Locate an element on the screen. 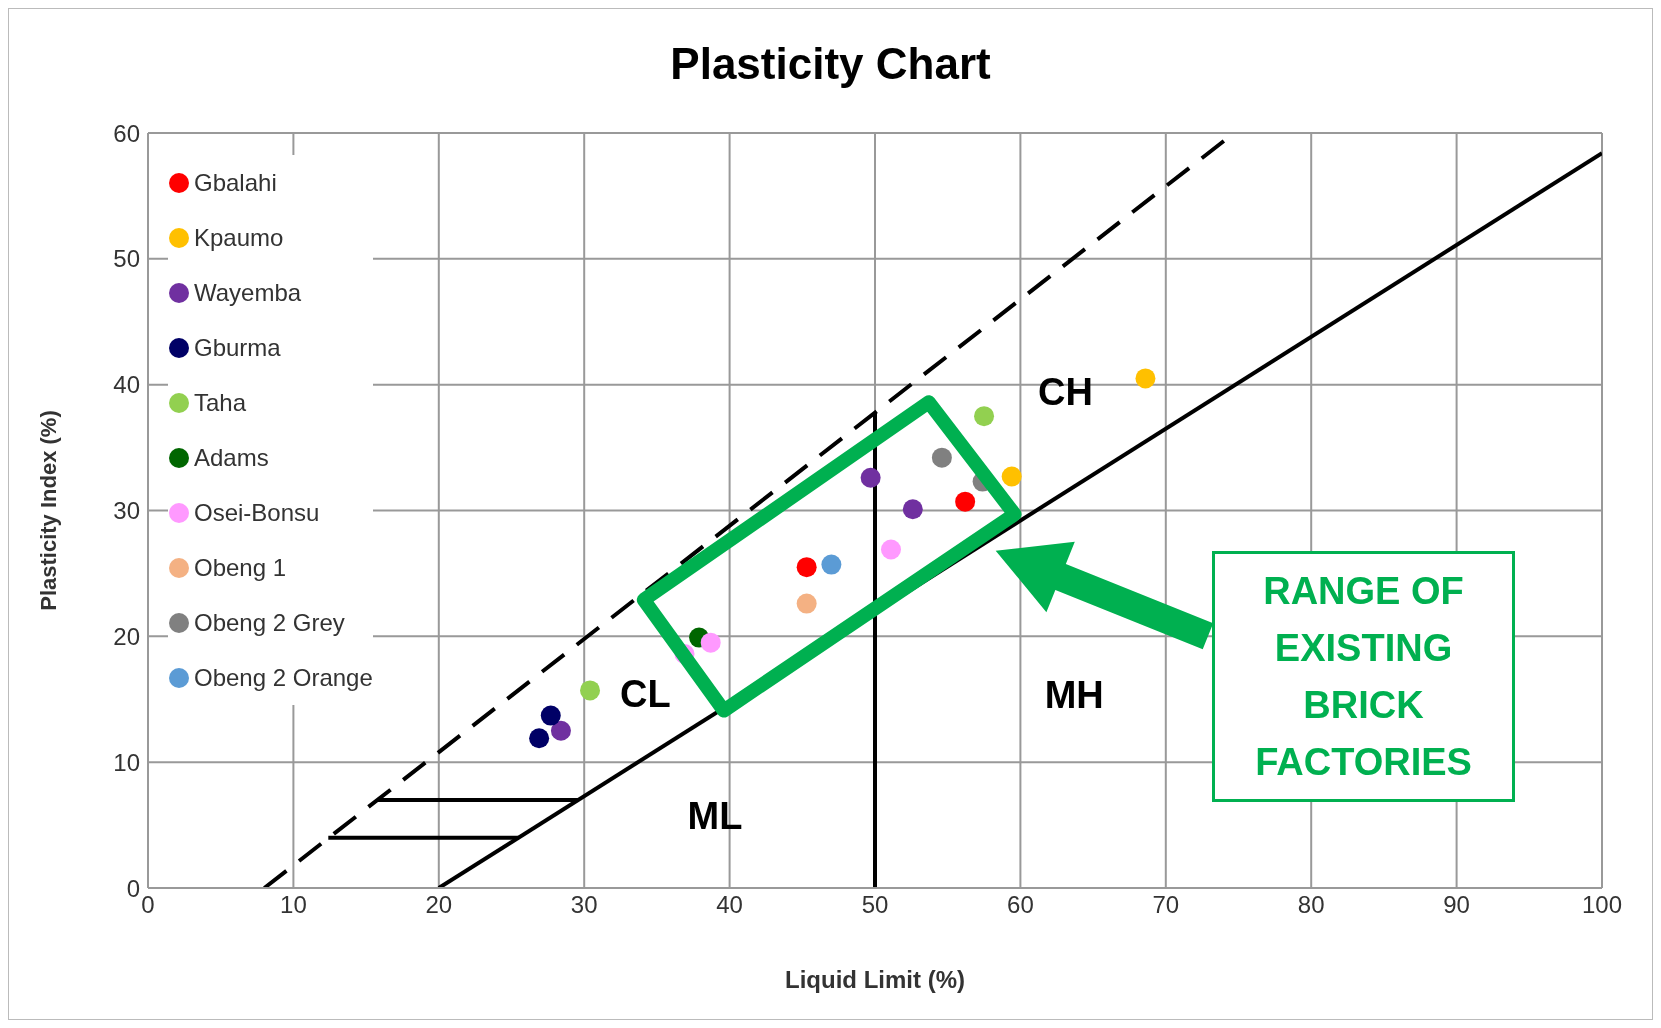 The image size is (1661, 1028). legend-label: Obeng 2 Orange is located at coordinates (283, 678).